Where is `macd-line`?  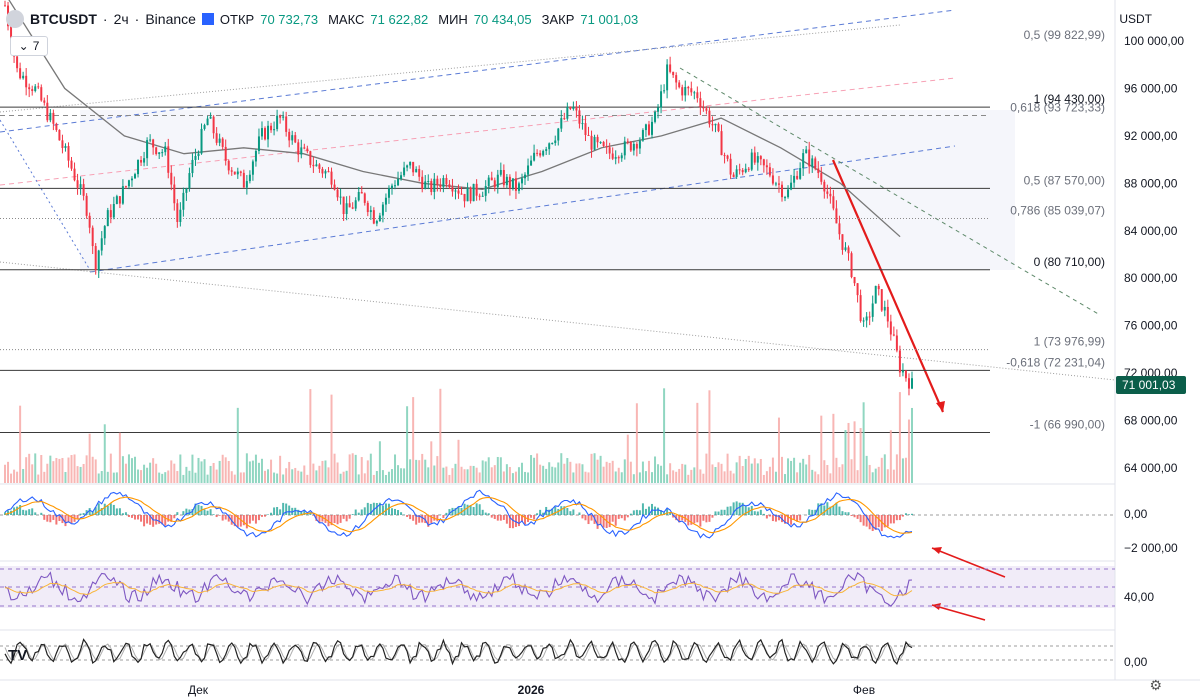
macd-line is located at coordinates (458, 514).